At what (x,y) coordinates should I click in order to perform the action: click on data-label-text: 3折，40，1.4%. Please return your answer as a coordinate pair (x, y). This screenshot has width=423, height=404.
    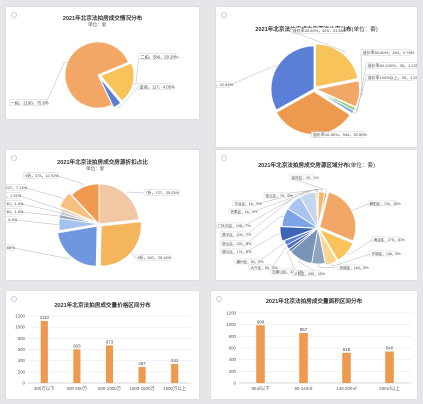
    Looking at the image, I should click on (15, 203).